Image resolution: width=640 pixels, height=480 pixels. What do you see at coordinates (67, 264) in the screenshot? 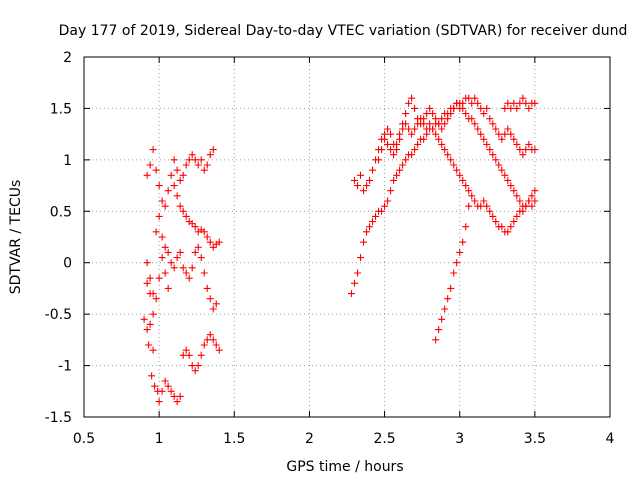
I see `y-tick-label: 0` at bounding box center [67, 264].